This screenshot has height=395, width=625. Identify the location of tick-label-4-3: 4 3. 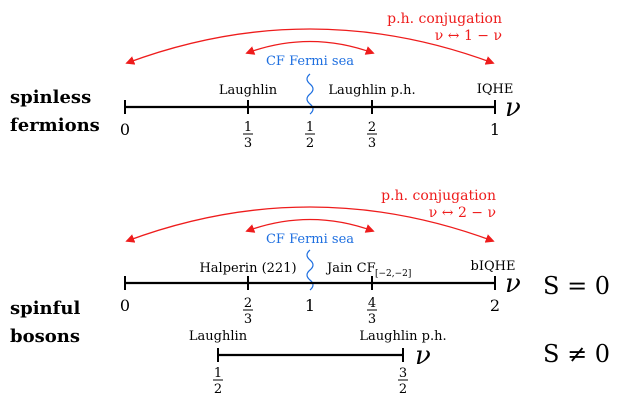
(372, 311).